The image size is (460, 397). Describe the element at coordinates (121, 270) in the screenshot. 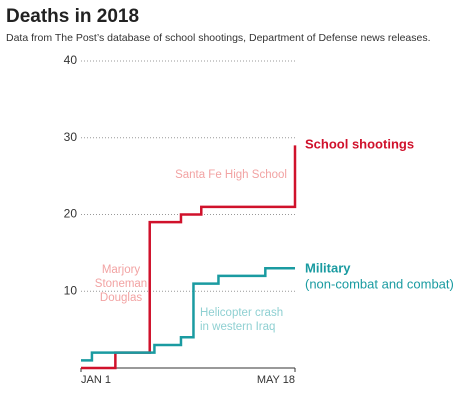

I see `annotation: Marjory` at that location.